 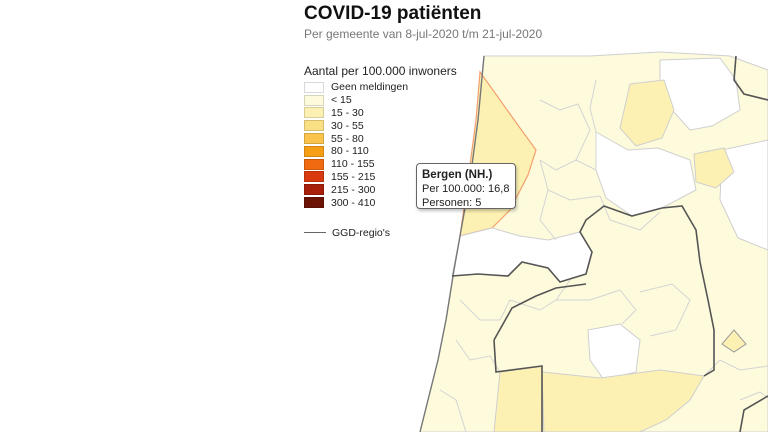 I want to click on legend-label: 80 - 110, so click(x=350, y=151).